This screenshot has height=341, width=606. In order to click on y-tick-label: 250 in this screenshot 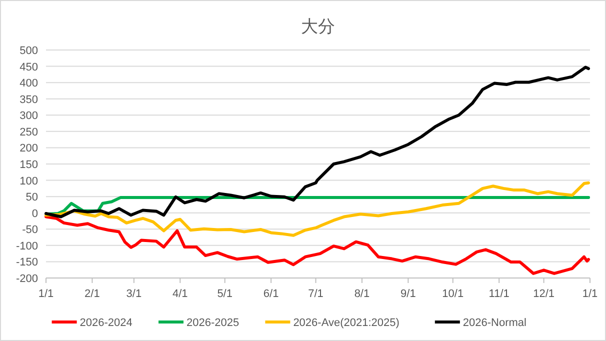, I will do `click(29, 132)`.